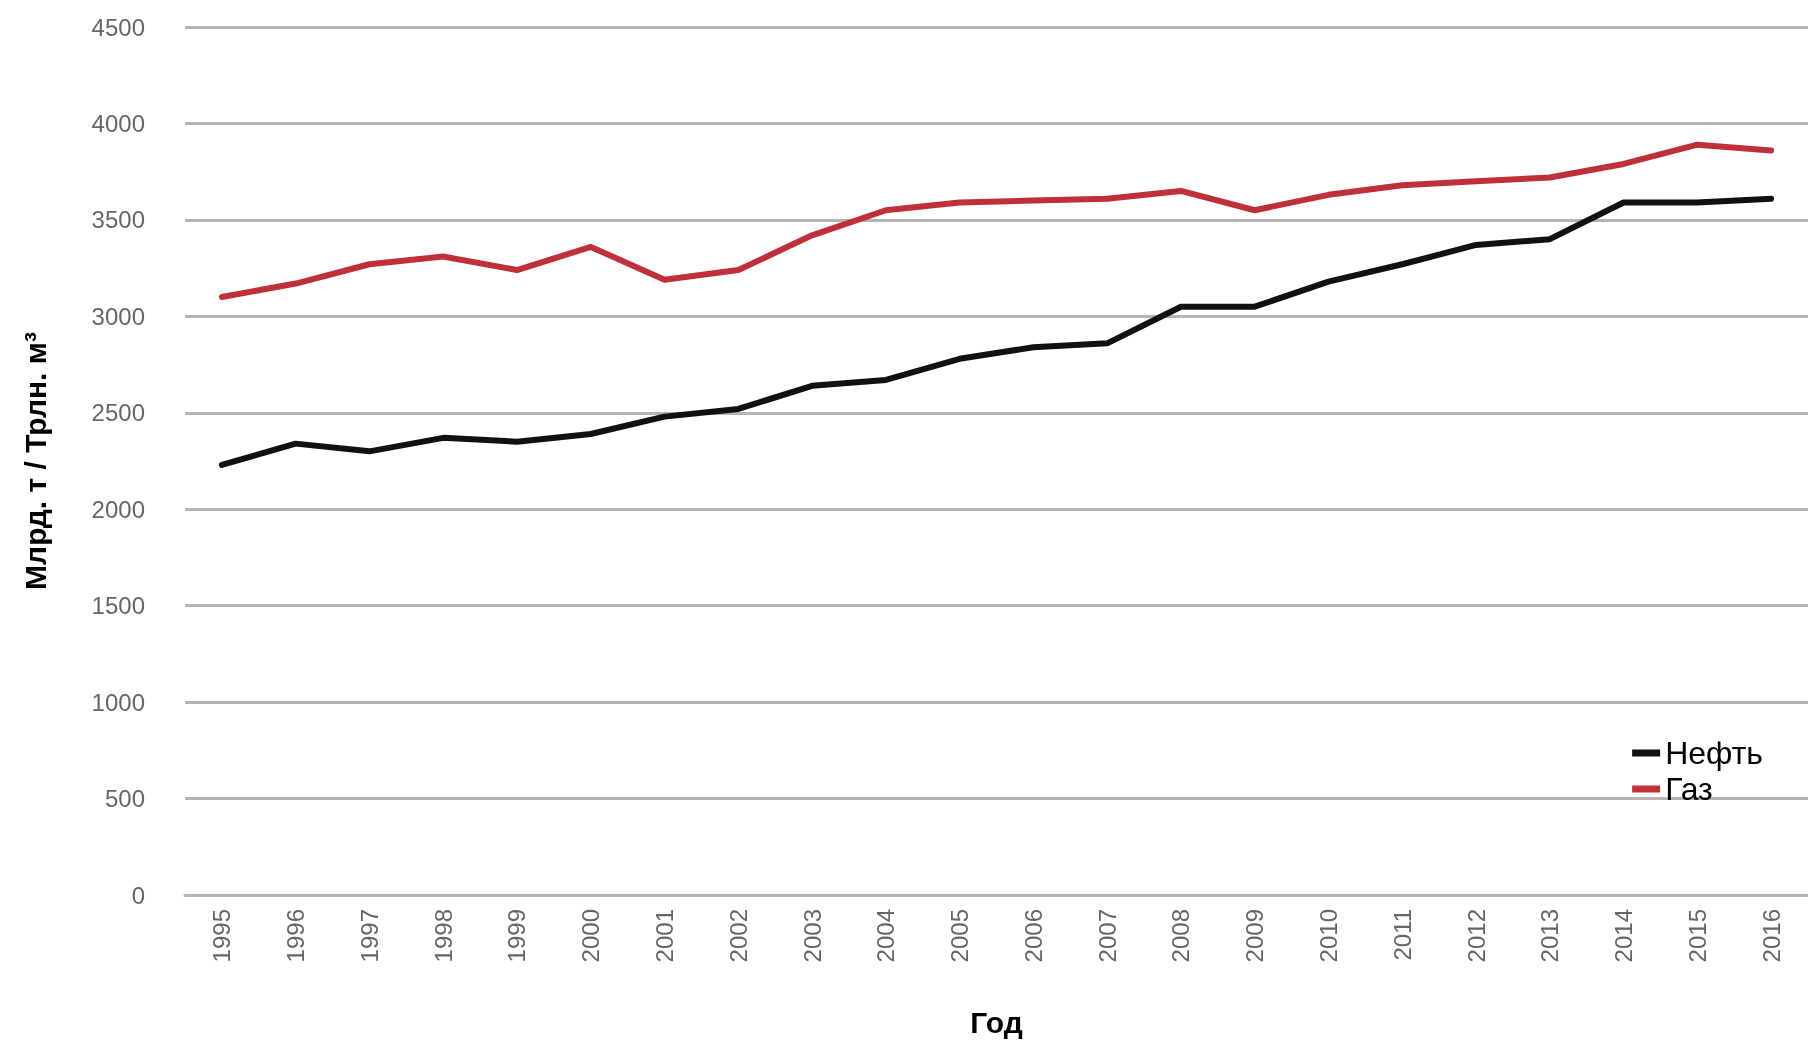  Describe the element at coordinates (222, 936) in the screenshot. I see `x-tick-label: 1995` at that location.